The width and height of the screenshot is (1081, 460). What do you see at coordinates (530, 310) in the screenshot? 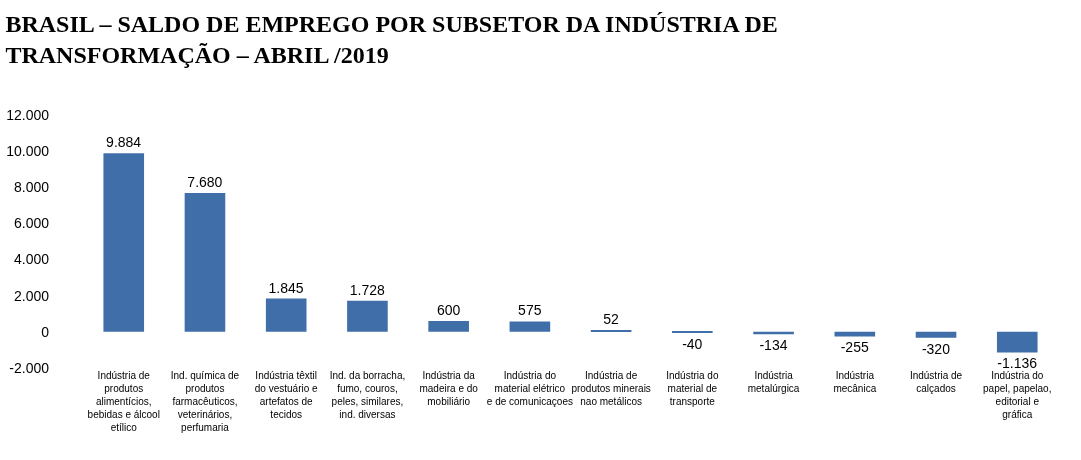
I see `data-label: 575` at bounding box center [530, 310].